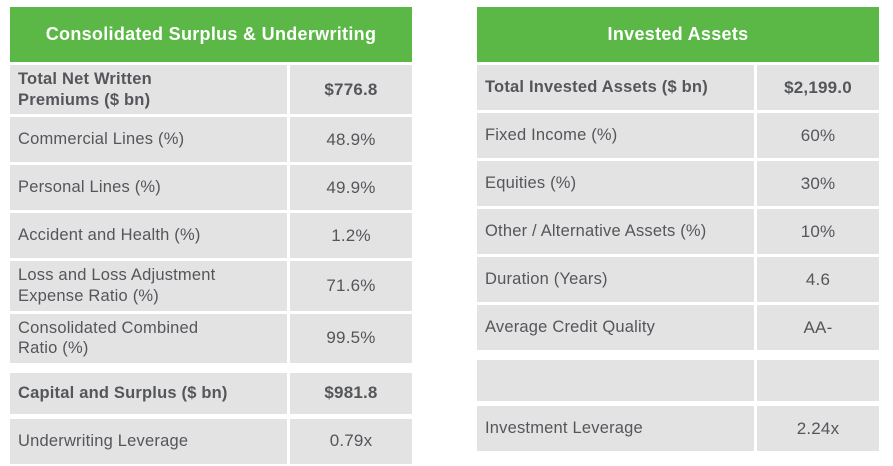 The width and height of the screenshot is (893, 466). I want to click on metric-value: 10%, so click(818, 231).